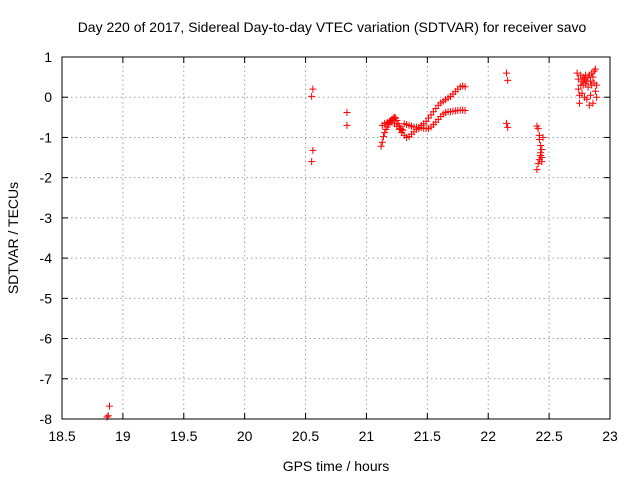 The height and width of the screenshot is (480, 640). Describe the element at coordinates (245, 436) in the screenshot. I see `x-tick-label: 20` at that location.